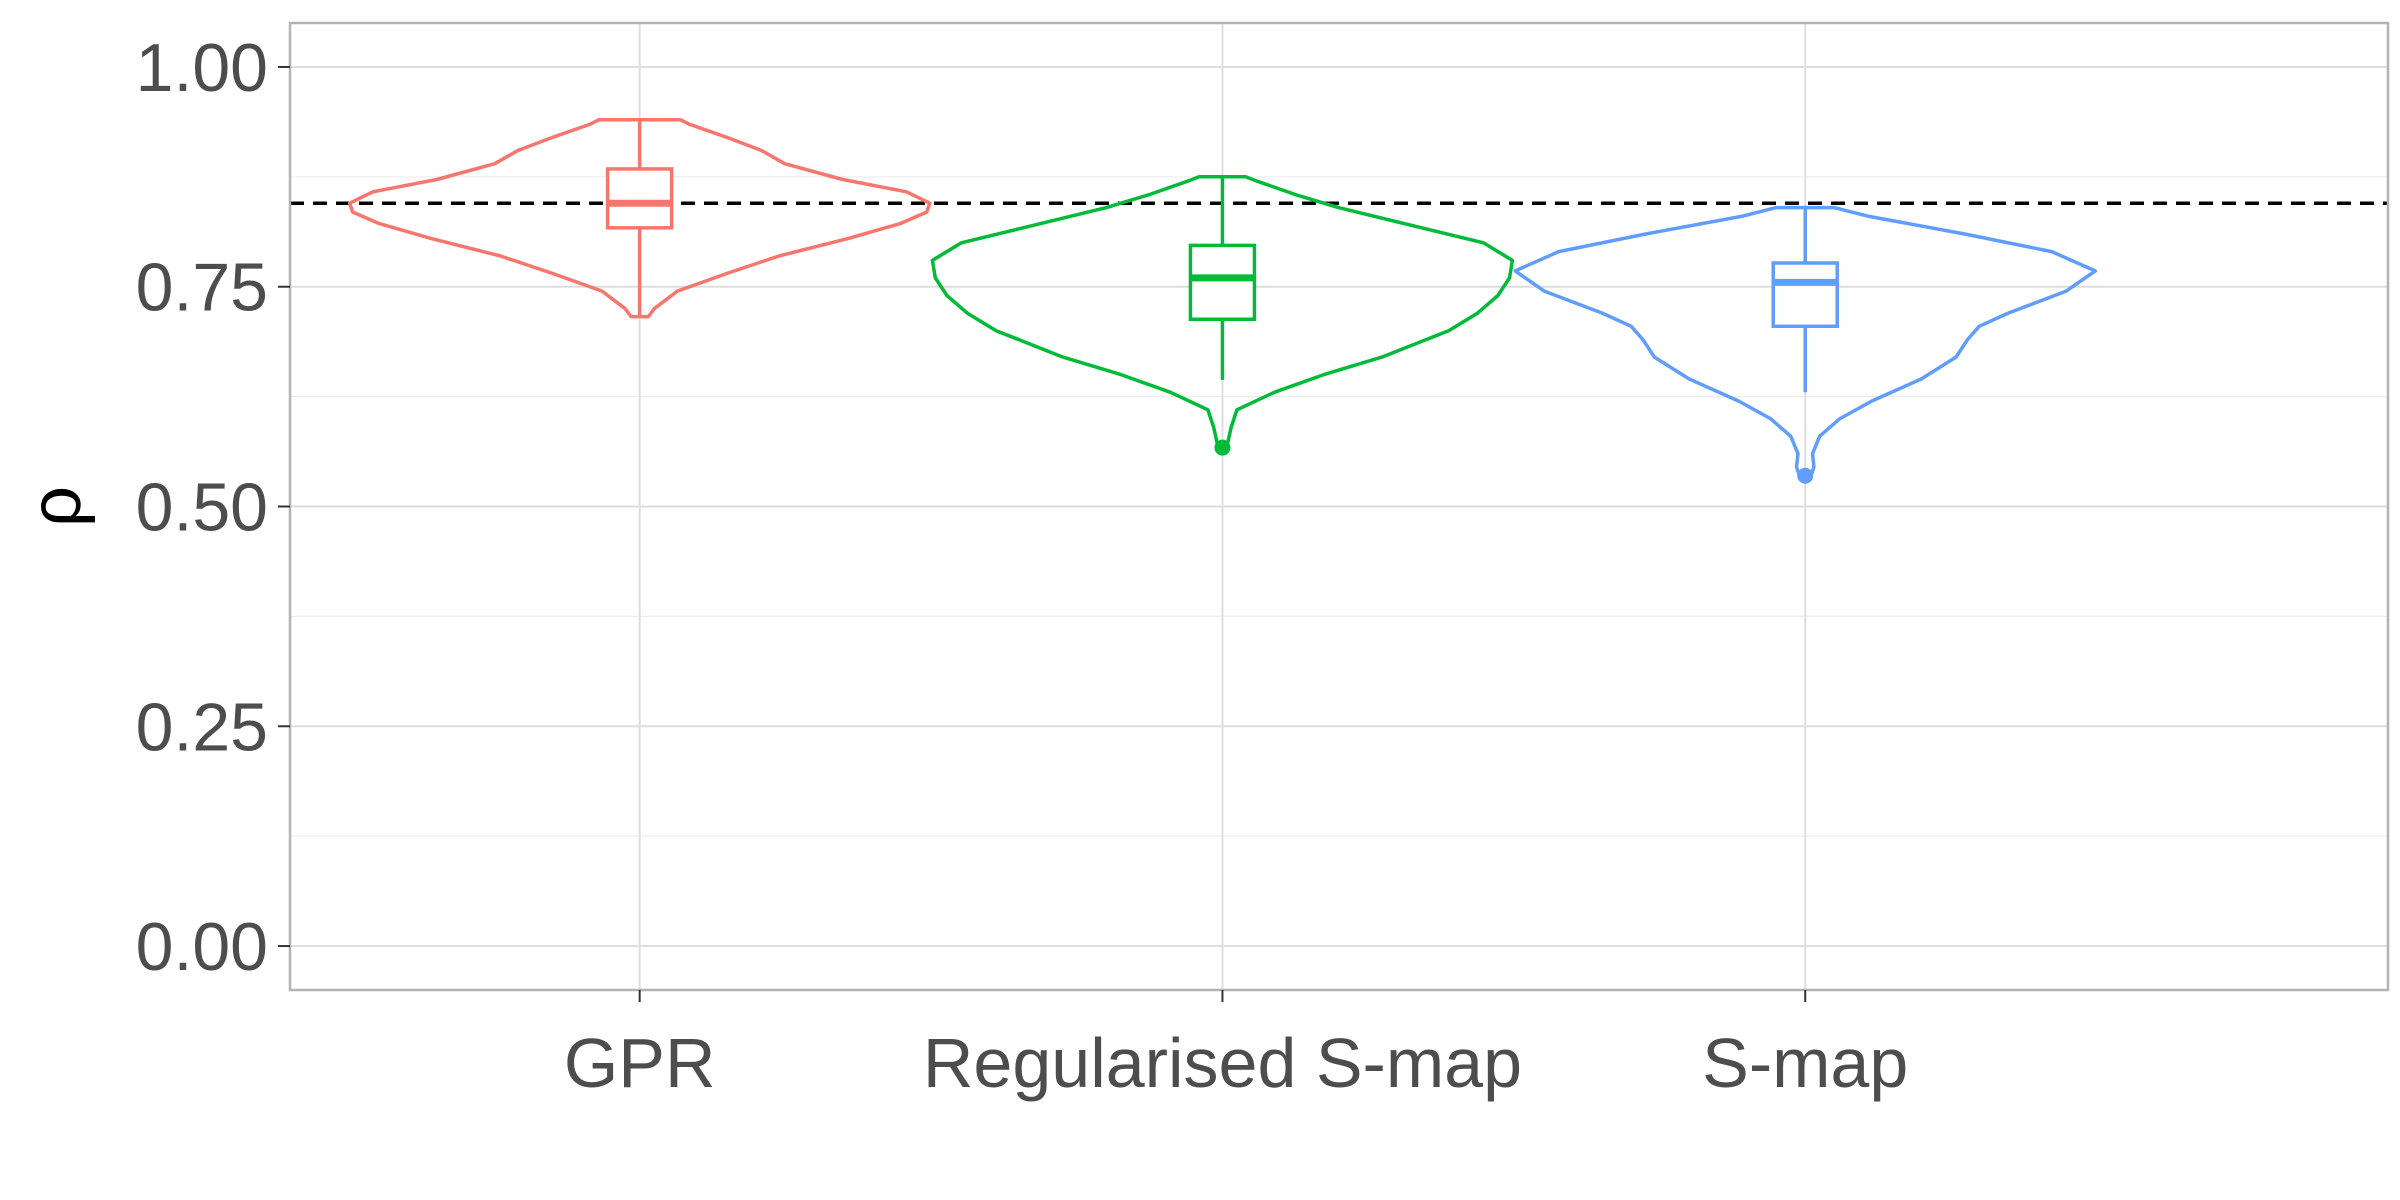  Describe the element at coordinates (202, 68) in the screenshot. I see `y-tick-label: 1.00` at that location.